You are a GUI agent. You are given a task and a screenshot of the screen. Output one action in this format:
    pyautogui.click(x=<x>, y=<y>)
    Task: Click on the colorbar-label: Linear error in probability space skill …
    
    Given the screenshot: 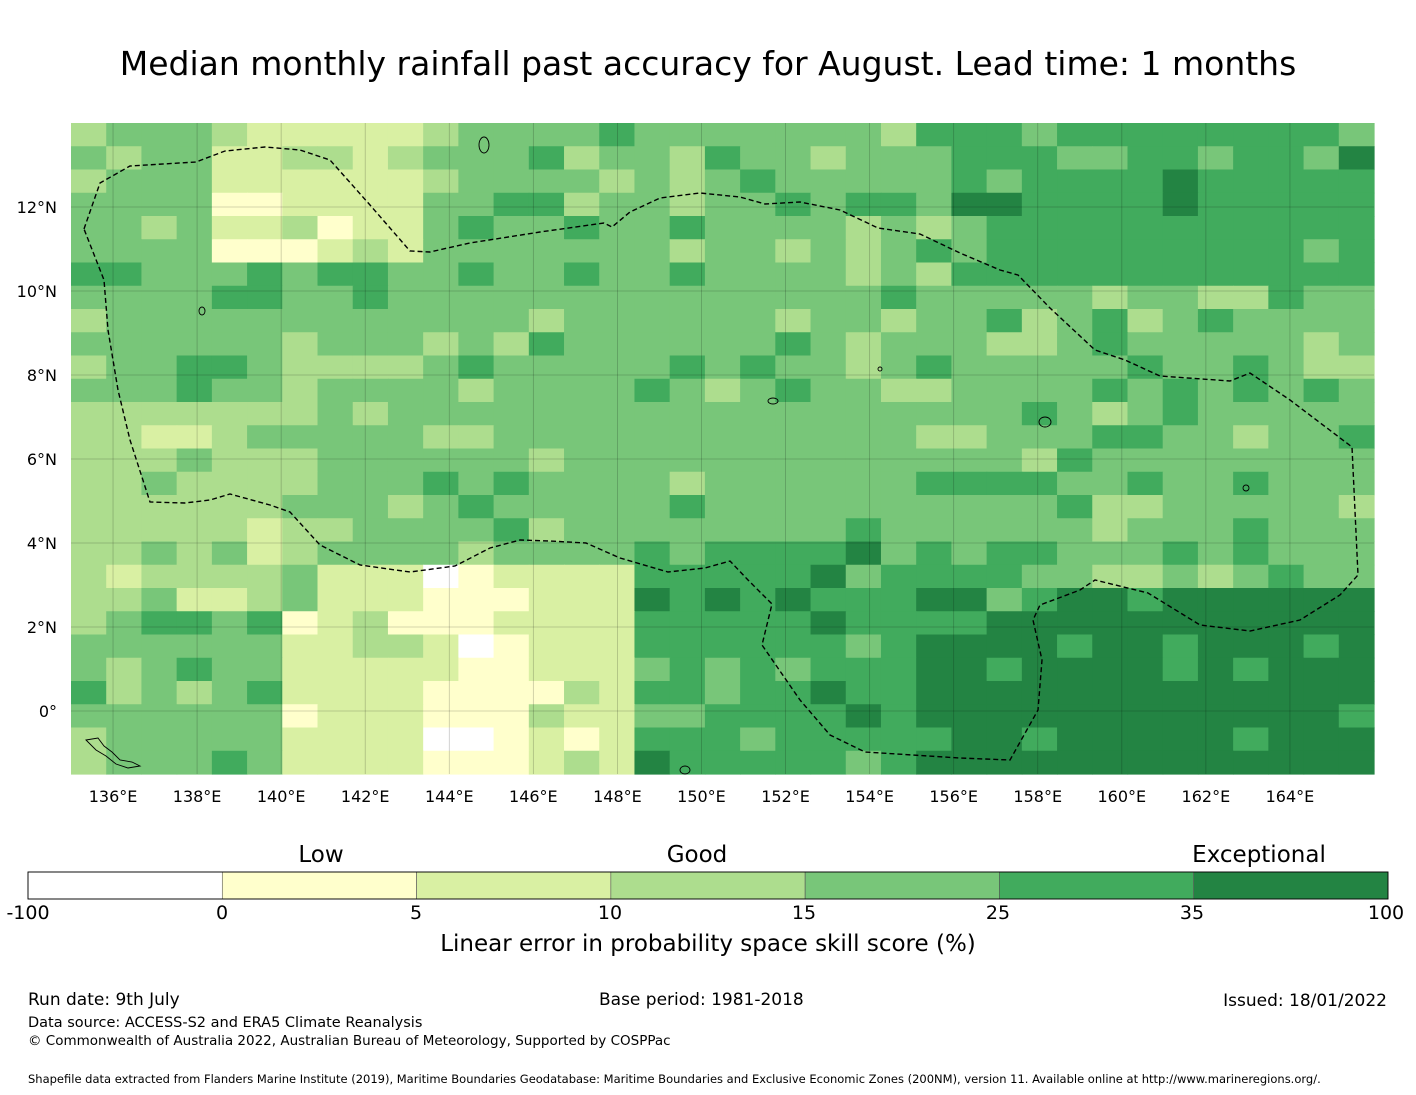 What is the action you would take?
    pyautogui.click(x=708, y=944)
    